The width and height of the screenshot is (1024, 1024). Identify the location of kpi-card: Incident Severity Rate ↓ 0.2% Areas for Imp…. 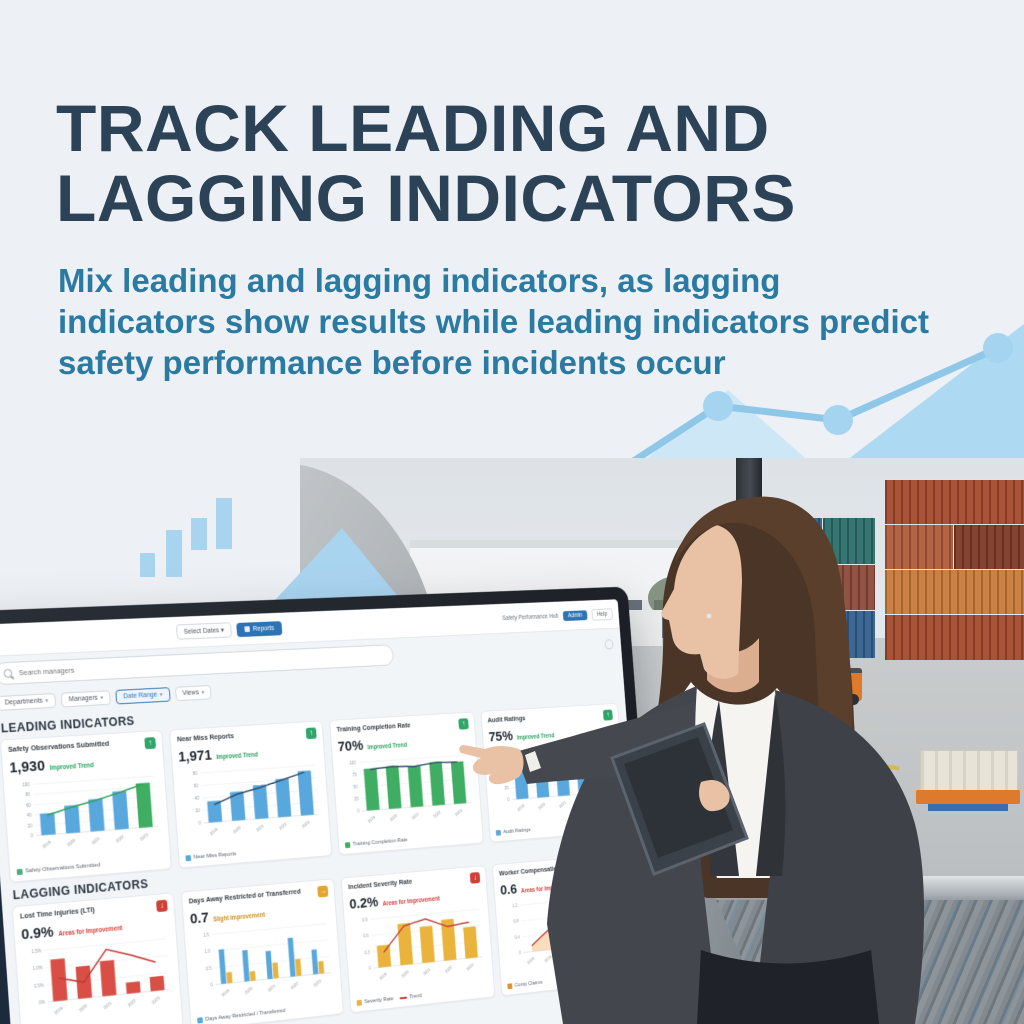
(418, 939).